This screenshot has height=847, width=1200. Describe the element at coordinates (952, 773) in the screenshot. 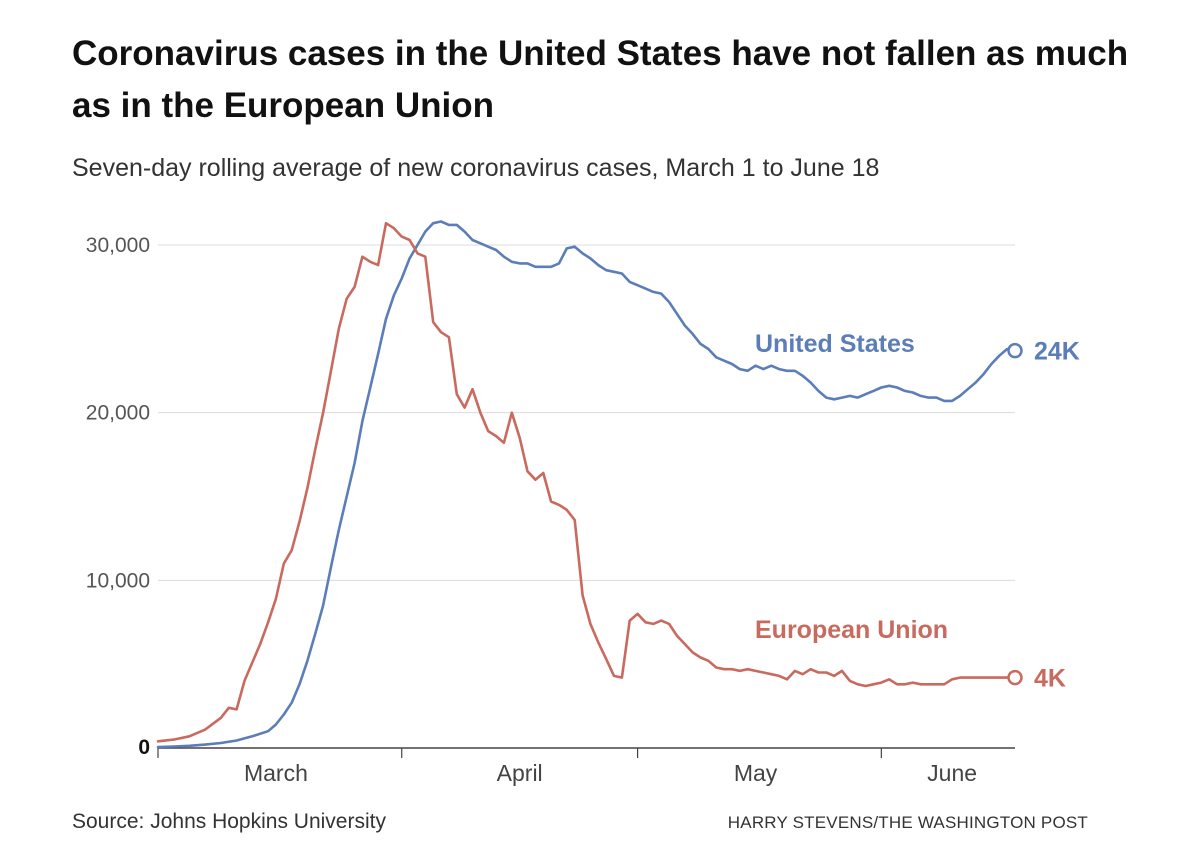

I see `x-tick-label: June` at that location.